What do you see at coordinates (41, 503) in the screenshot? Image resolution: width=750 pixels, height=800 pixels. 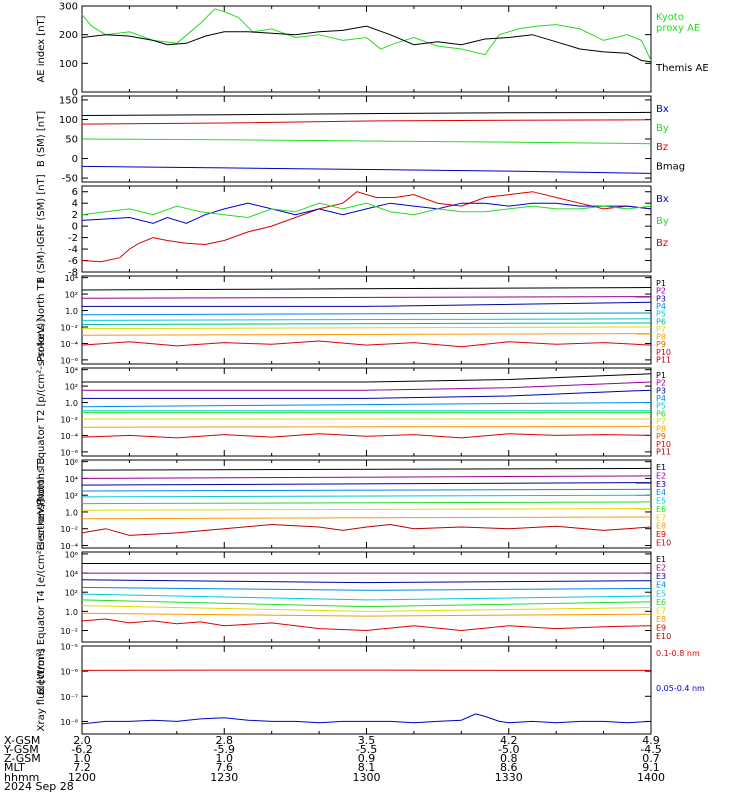 I see `y-axis-label: Electrons North T3` at bounding box center [41, 503].